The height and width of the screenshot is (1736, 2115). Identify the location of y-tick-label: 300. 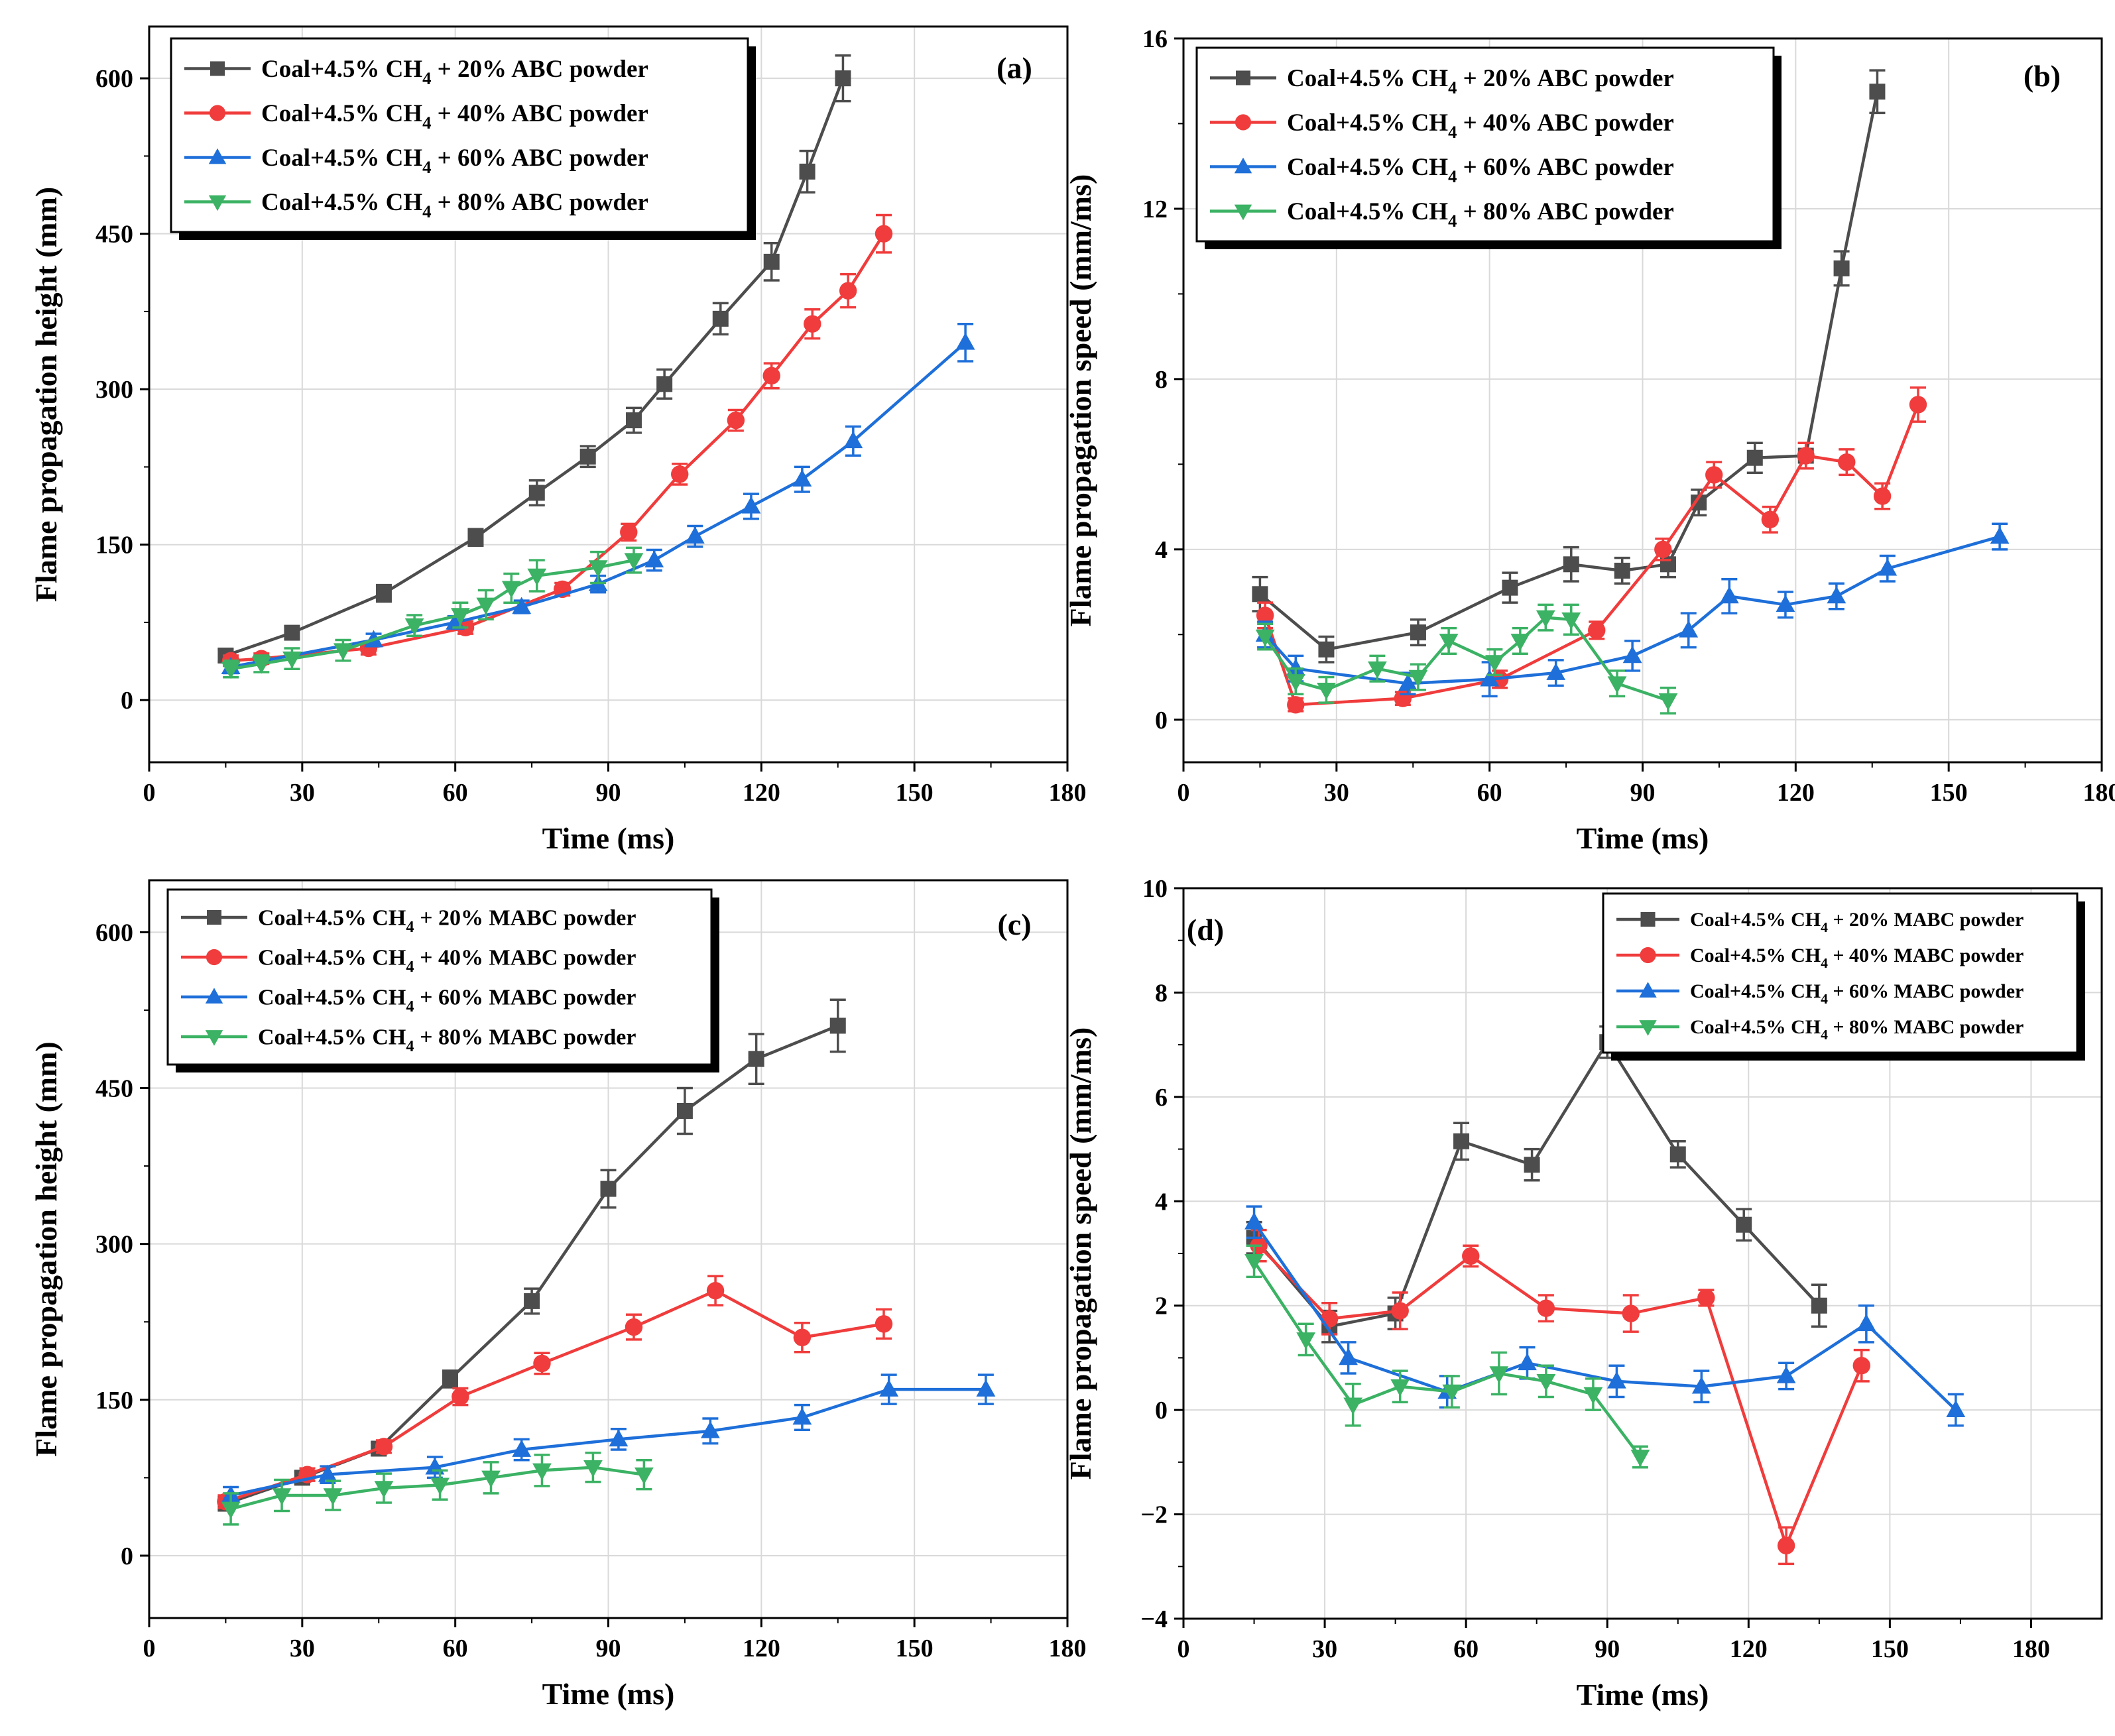
(114, 1245).